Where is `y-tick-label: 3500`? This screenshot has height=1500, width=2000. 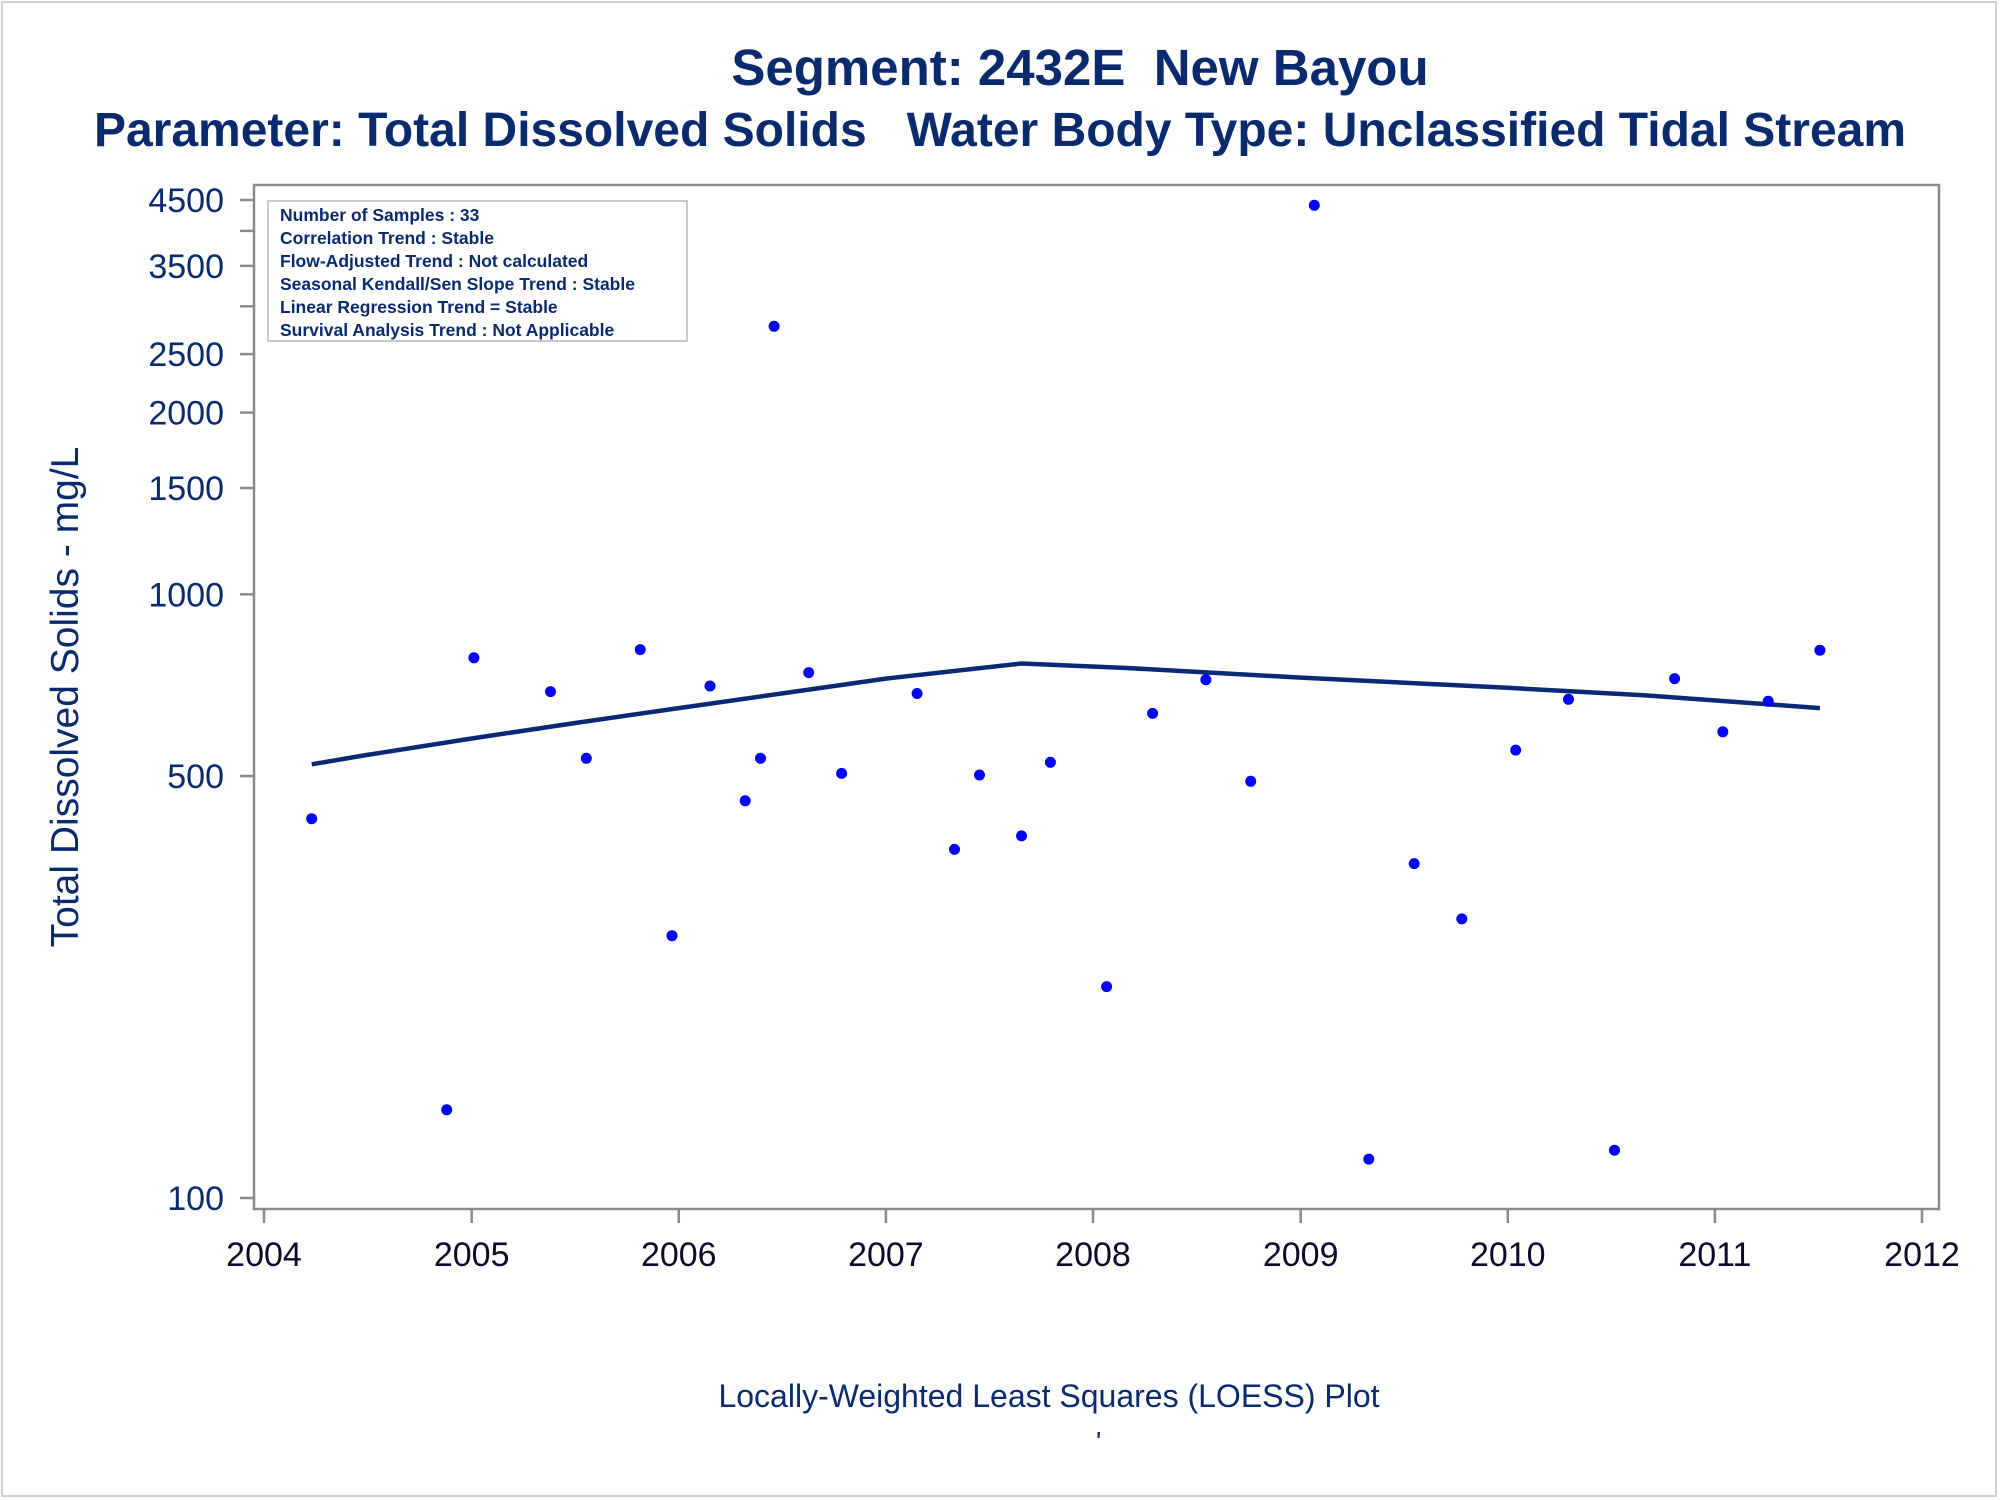 y-tick-label: 3500 is located at coordinates (186, 267).